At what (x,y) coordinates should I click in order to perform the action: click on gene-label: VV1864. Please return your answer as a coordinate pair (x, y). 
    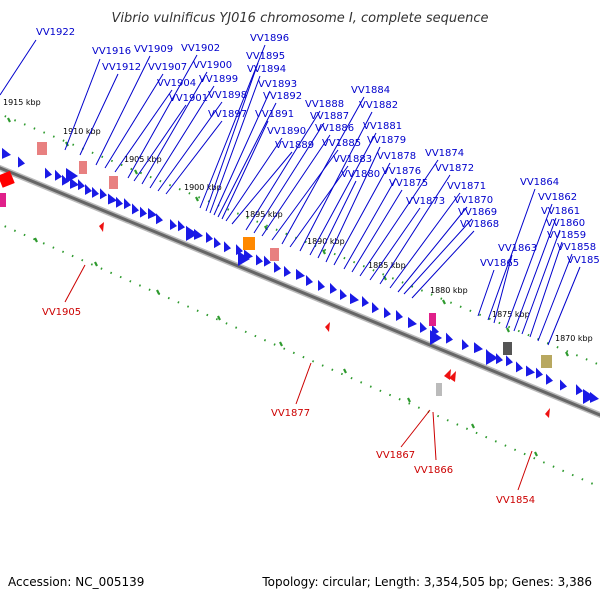
    Looking at the image, I should click on (539, 182).